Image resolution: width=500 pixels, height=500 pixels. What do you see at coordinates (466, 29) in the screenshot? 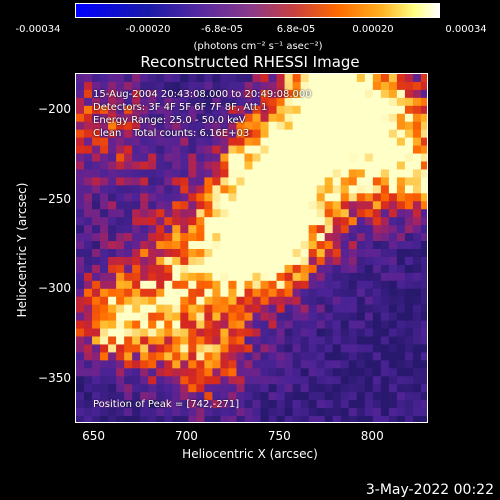
I see `colorbar-tick-label: 0.00034` at bounding box center [466, 29].